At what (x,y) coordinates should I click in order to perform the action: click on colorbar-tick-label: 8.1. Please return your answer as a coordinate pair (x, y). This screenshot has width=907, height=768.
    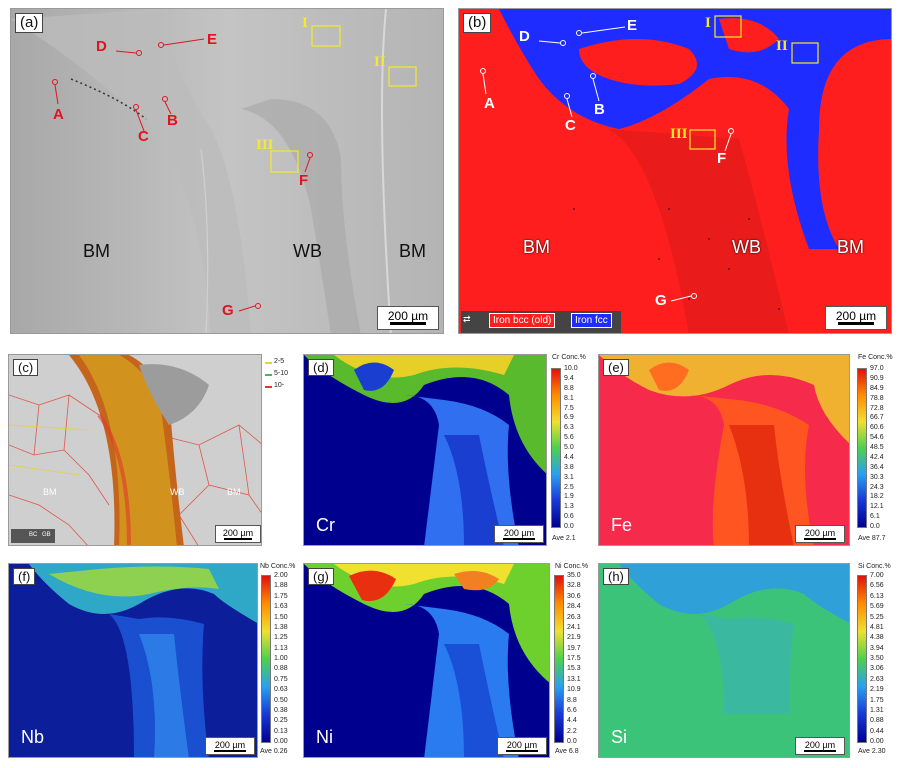
    Looking at the image, I should click on (569, 398).